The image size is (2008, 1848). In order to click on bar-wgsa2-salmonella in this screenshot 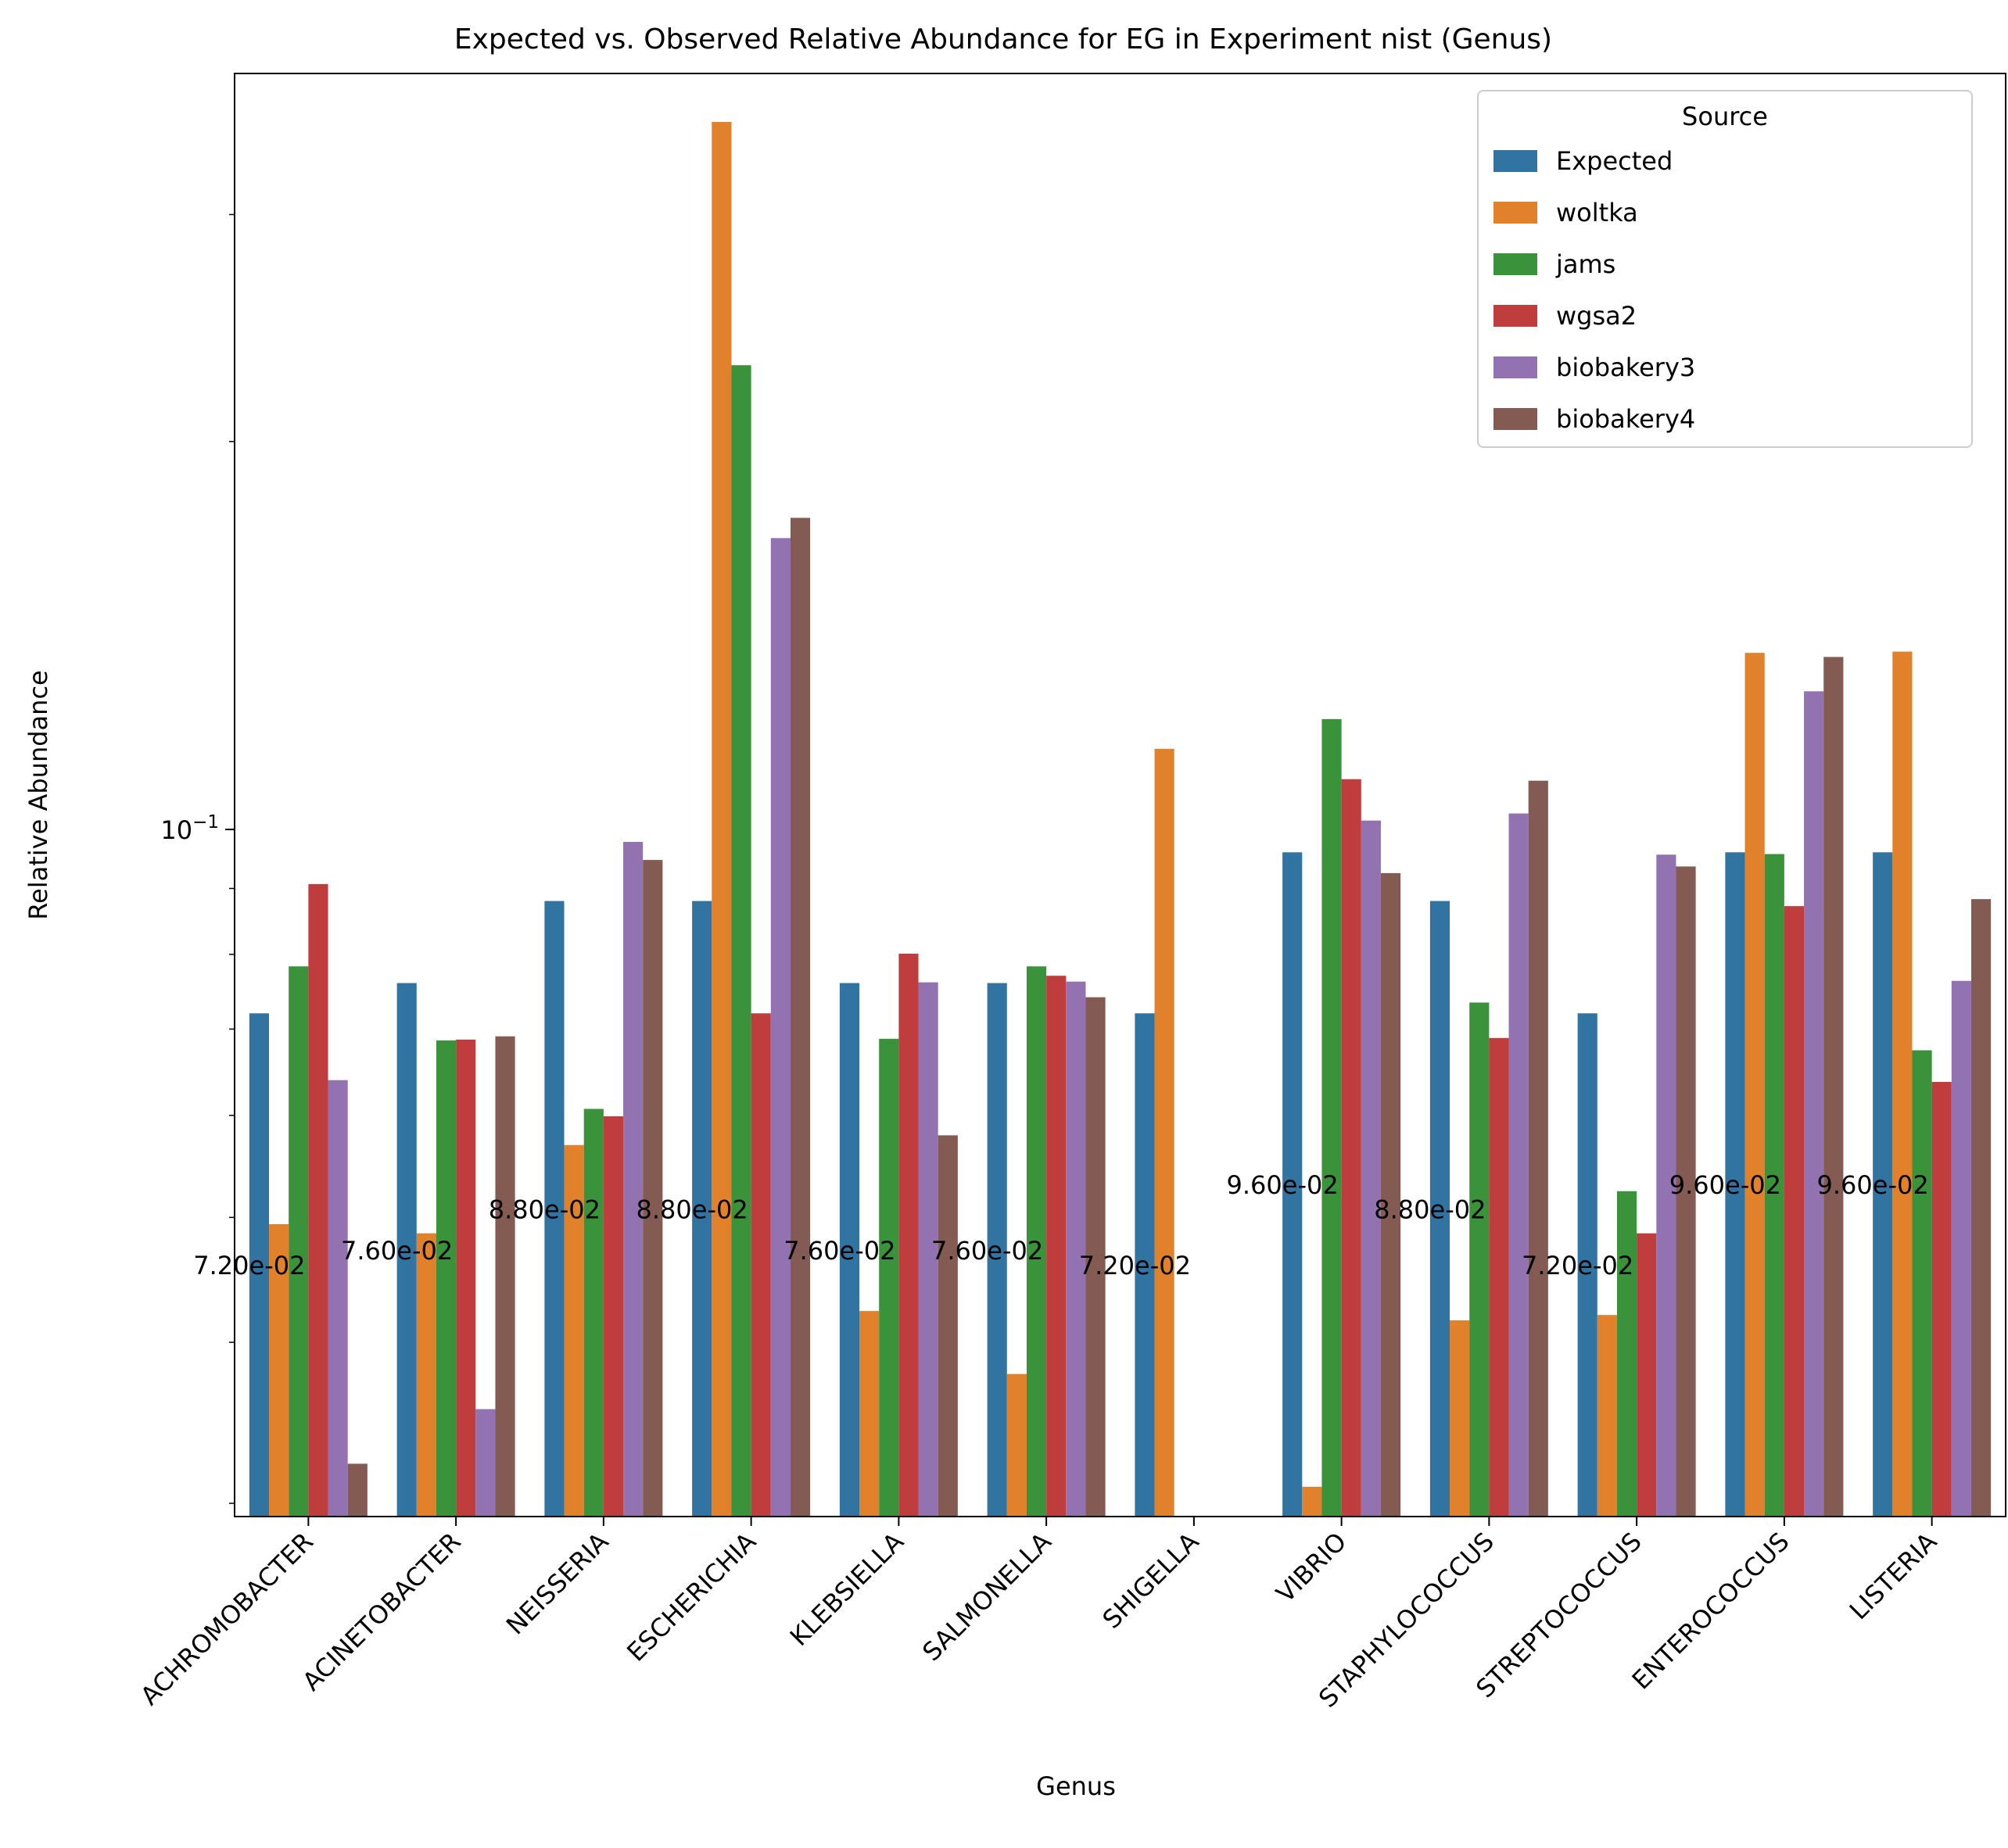, I will do `click(1056, 1246)`.